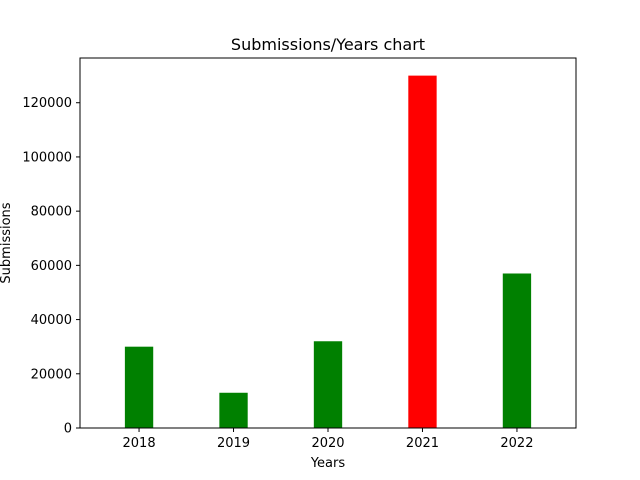 The image size is (640, 480). What do you see at coordinates (517, 350) in the screenshot?
I see `bar-2022` at bounding box center [517, 350].